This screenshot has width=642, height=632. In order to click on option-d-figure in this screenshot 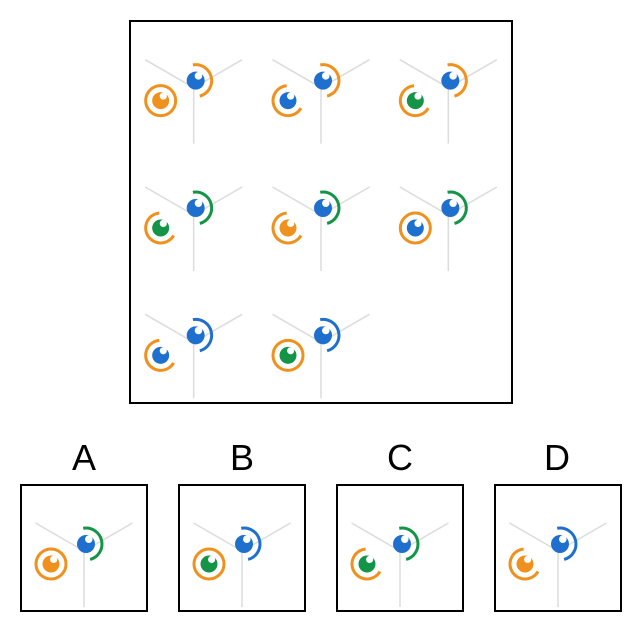, I will do `click(557, 564)`.